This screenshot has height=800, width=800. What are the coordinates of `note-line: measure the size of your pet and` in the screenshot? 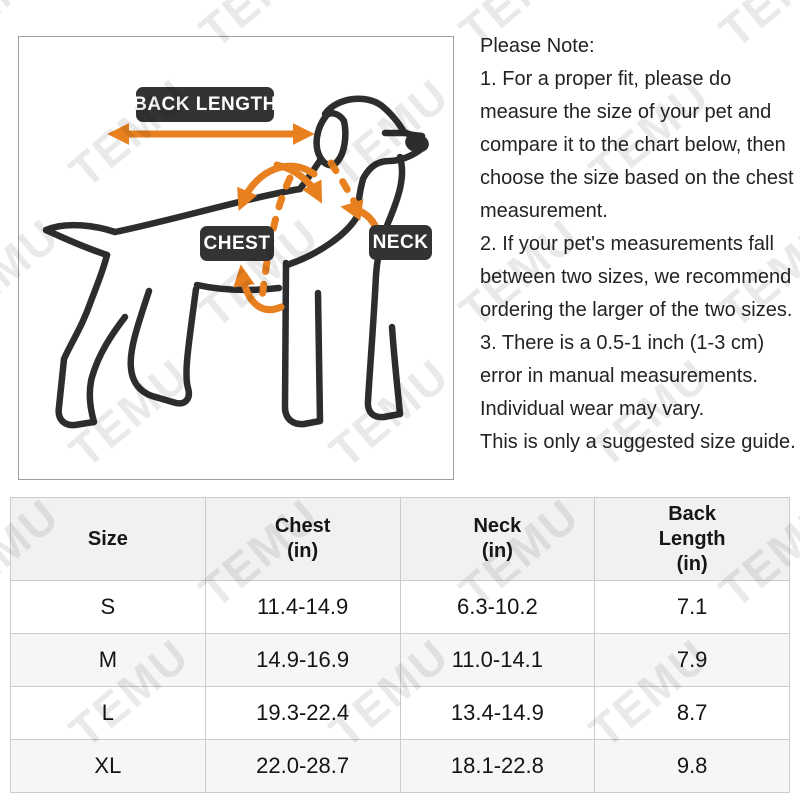 It's located at (626, 112).